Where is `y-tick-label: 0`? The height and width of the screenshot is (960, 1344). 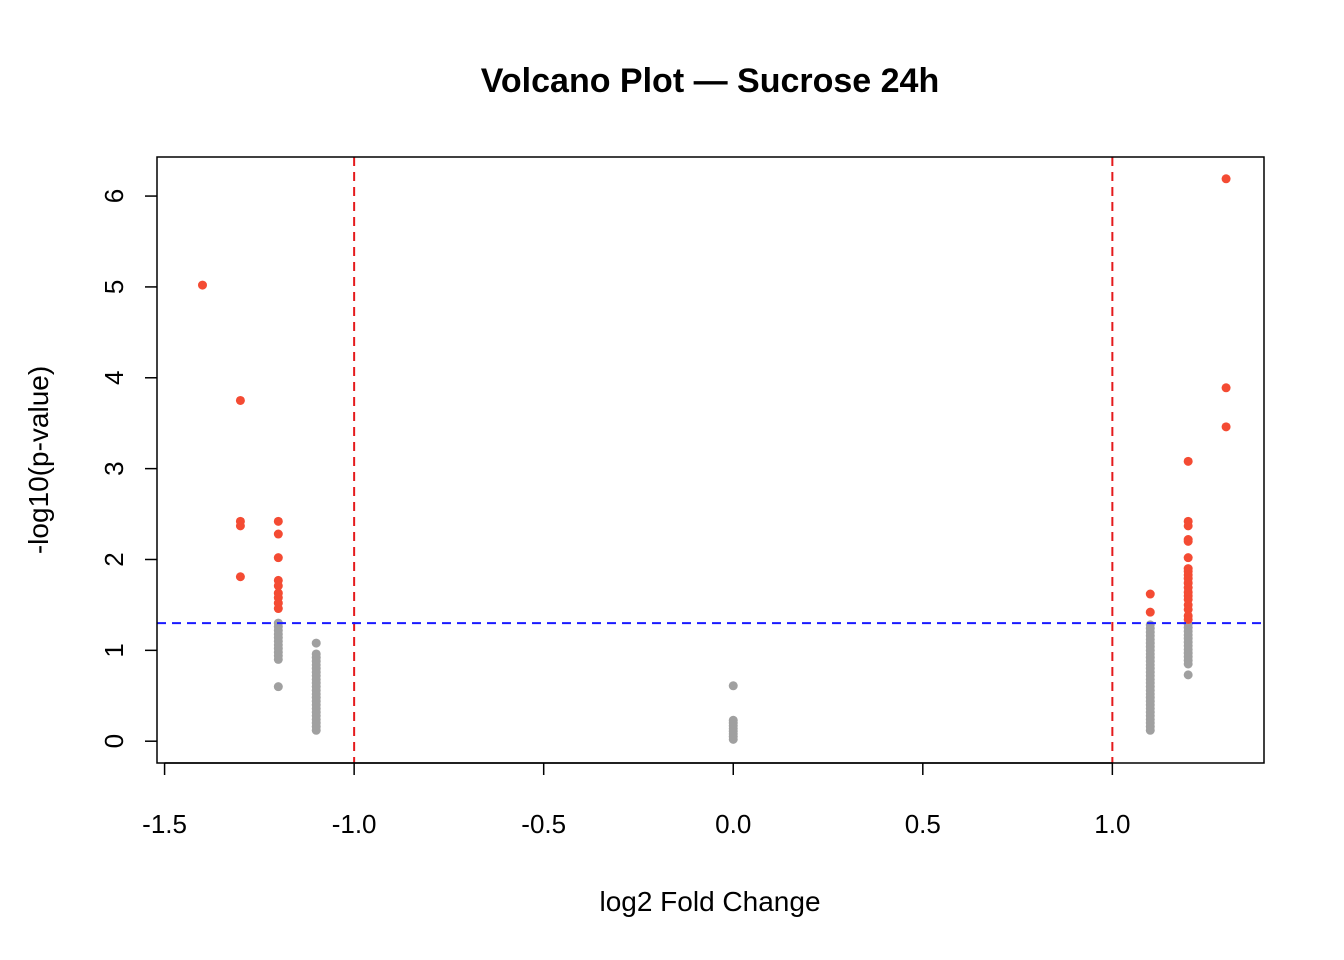 y-tick-label: 0 is located at coordinates (114, 741).